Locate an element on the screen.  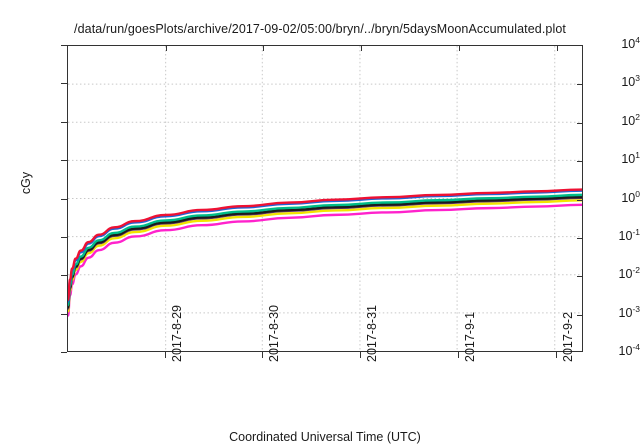
x-tick-label: 2017-8-30 is located at coordinates (274, 333).